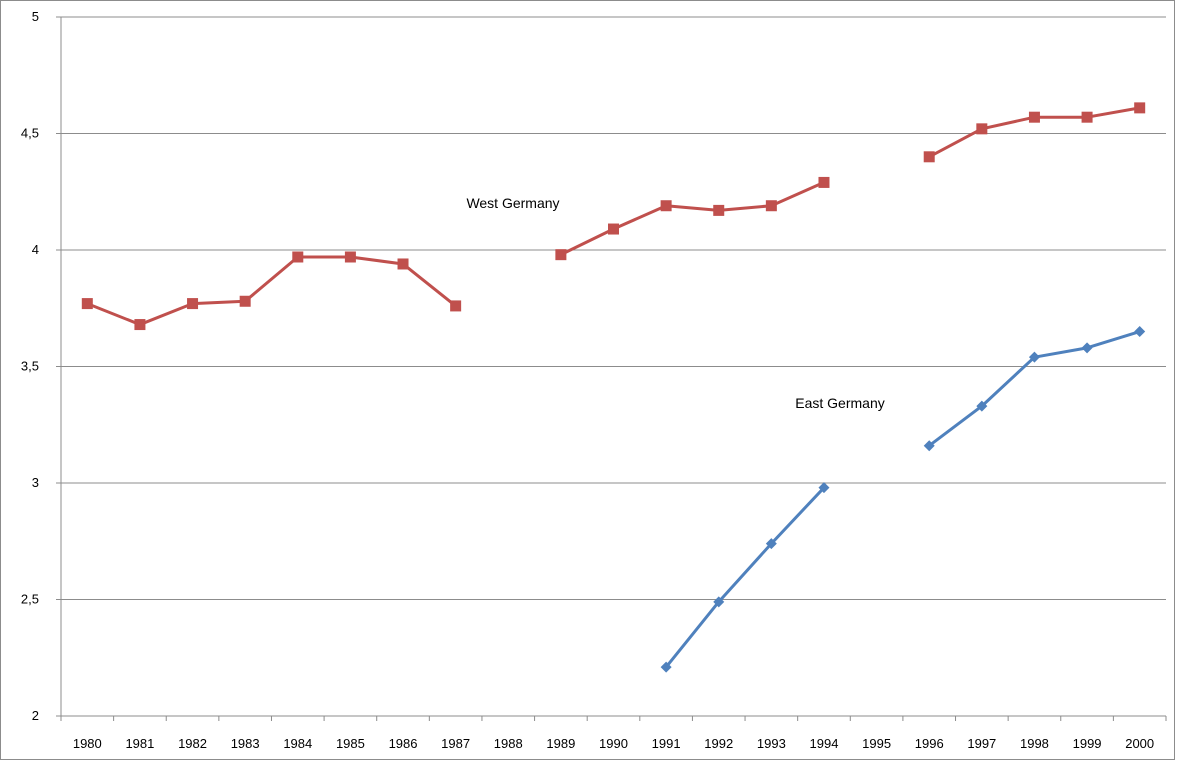 The height and width of the screenshot is (763, 1177). What do you see at coordinates (192, 743) in the screenshot?
I see `x-tick-label: 1982` at bounding box center [192, 743].